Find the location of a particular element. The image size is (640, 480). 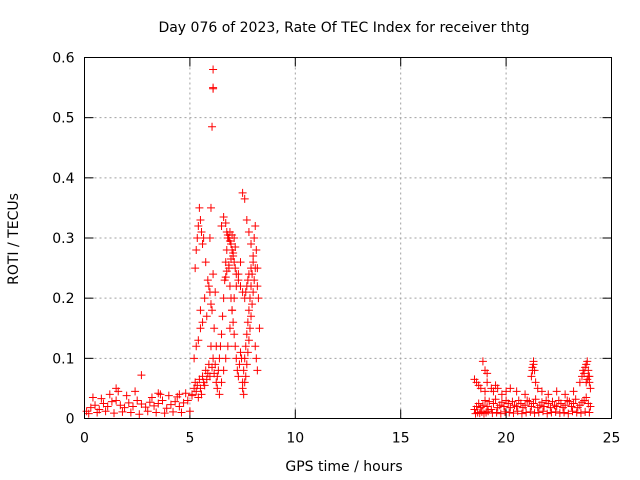

y-tick-label: 0.4 is located at coordinates (63, 179).